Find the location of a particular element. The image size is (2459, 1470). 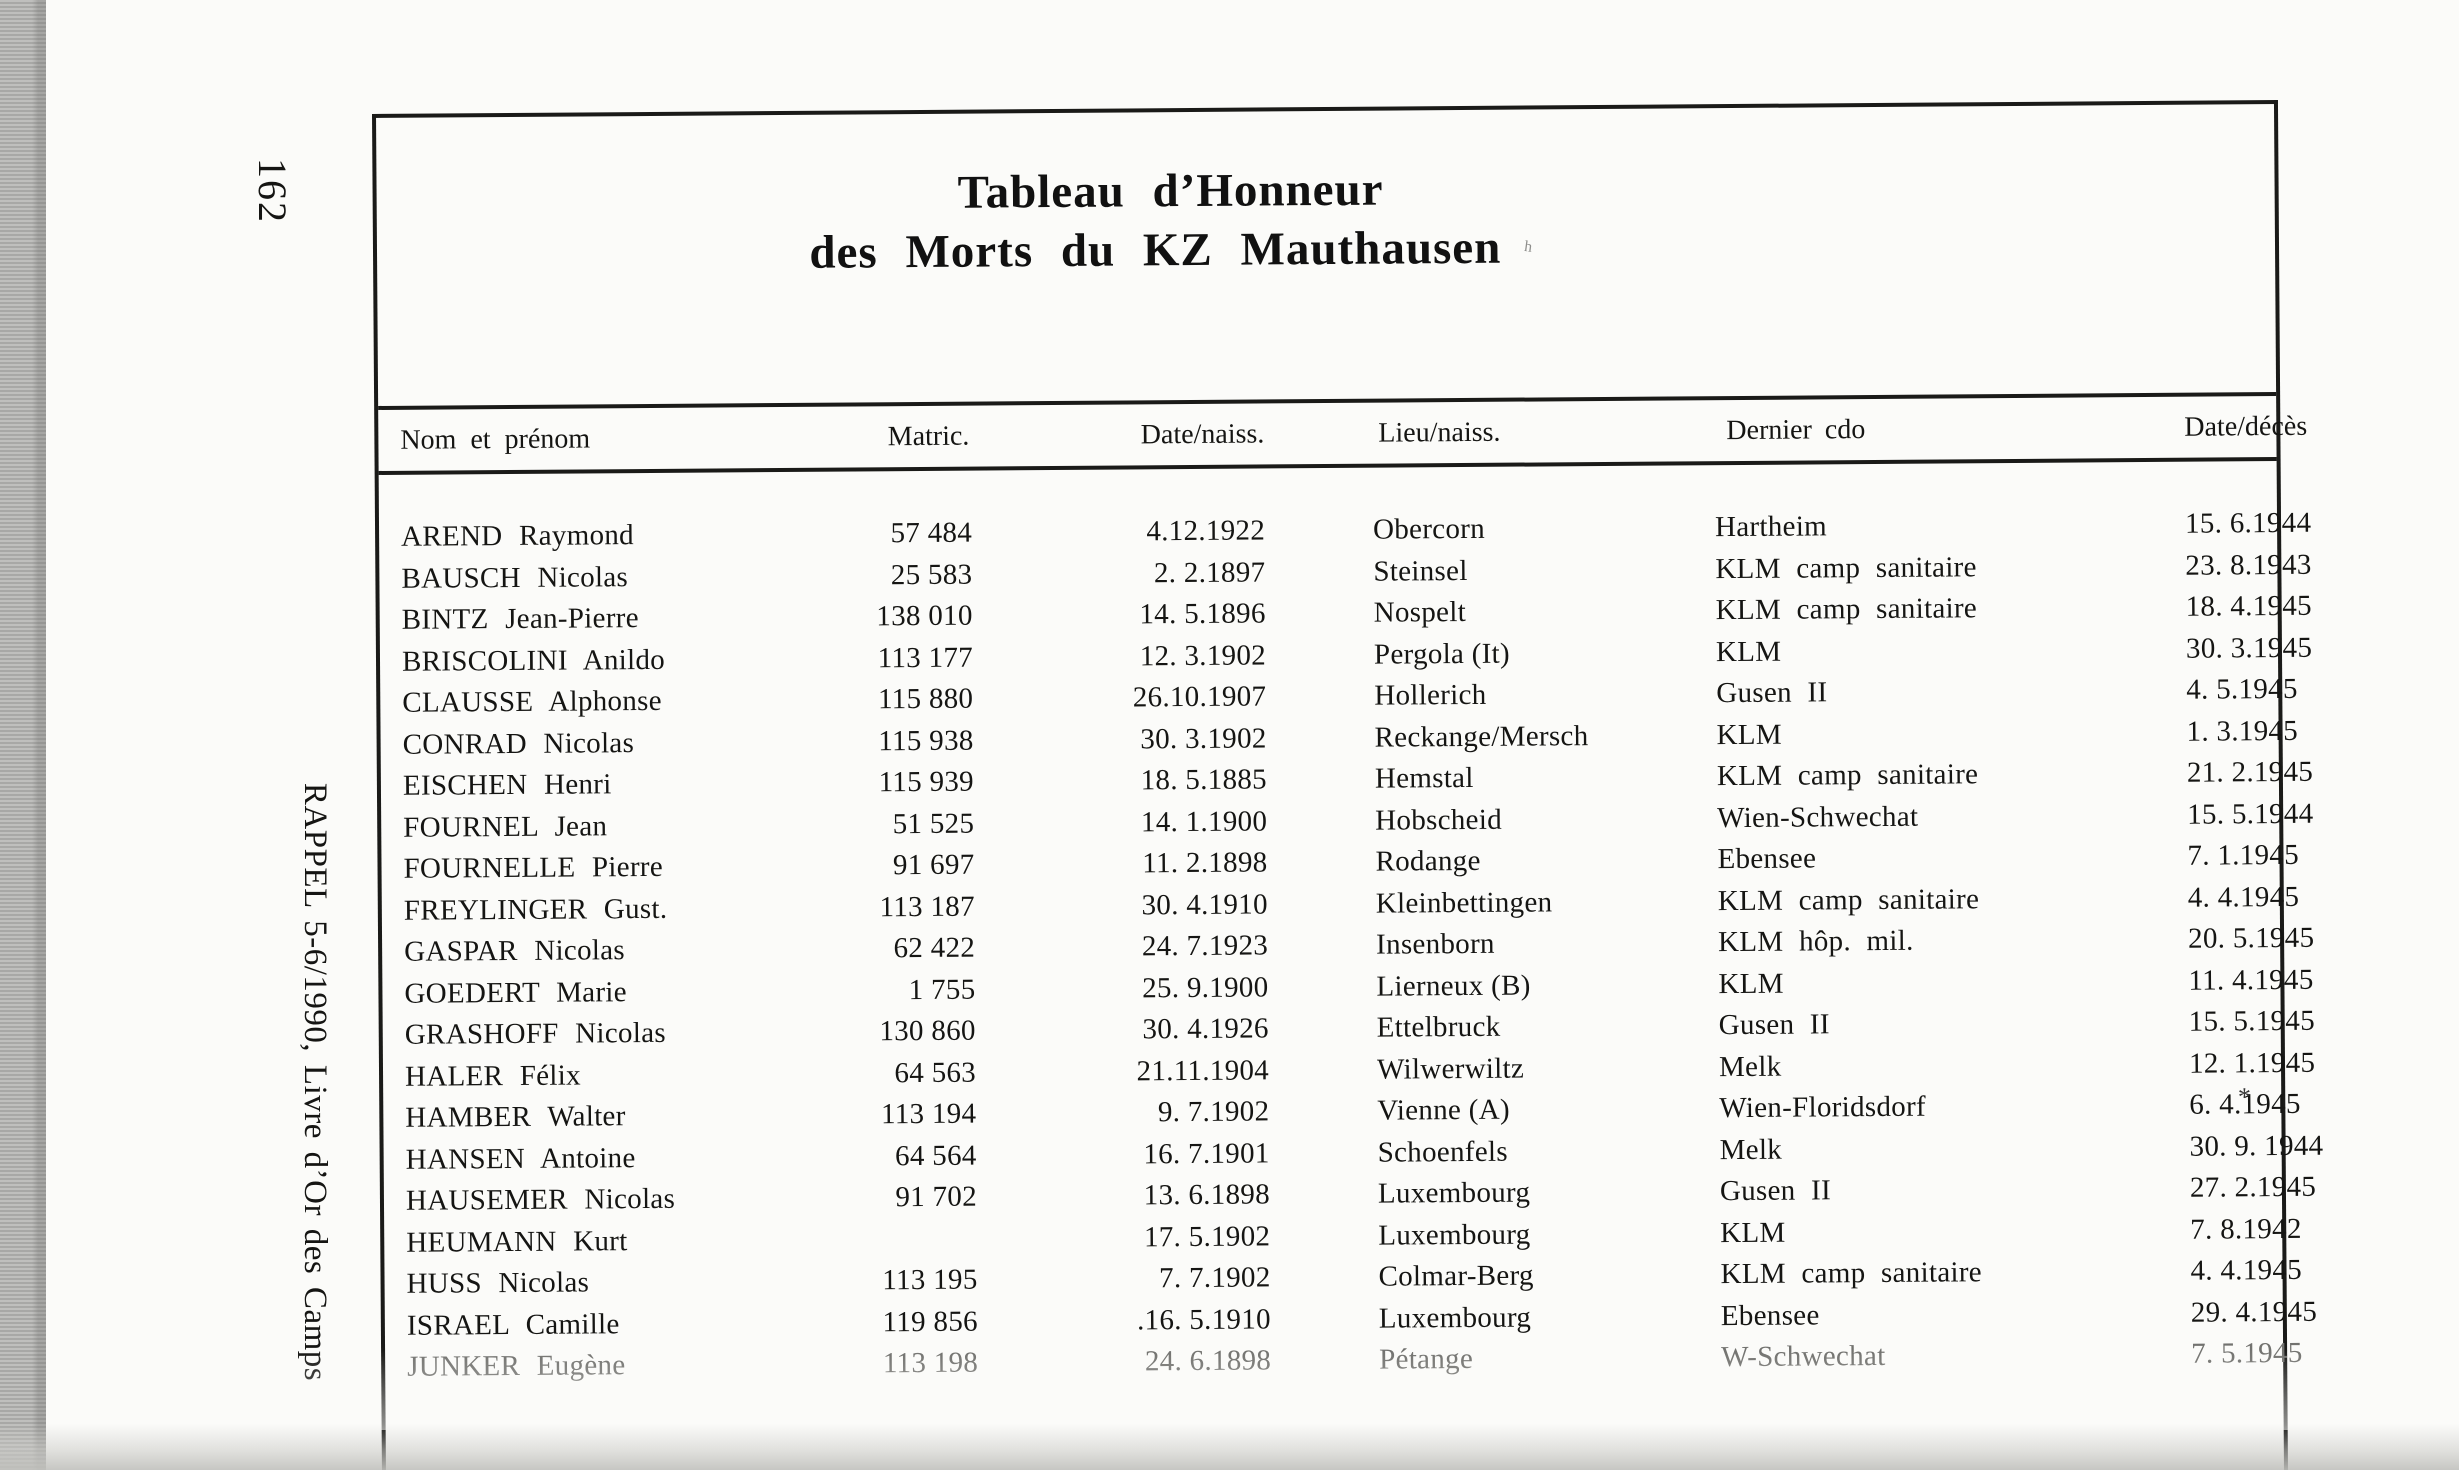

cell-last-commando: Melk is located at coordinates (1751, 1149).